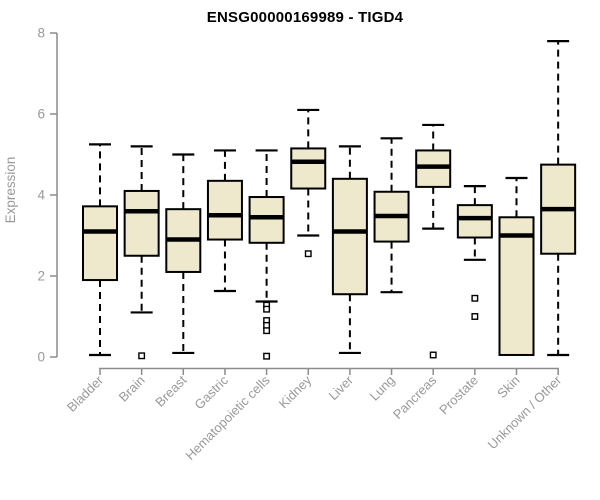 The width and height of the screenshot is (600, 500). What do you see at coordinates (266, 220) in the screenshot?
I see `box-hematopoietic-cells` at bounding box center [266, 220].